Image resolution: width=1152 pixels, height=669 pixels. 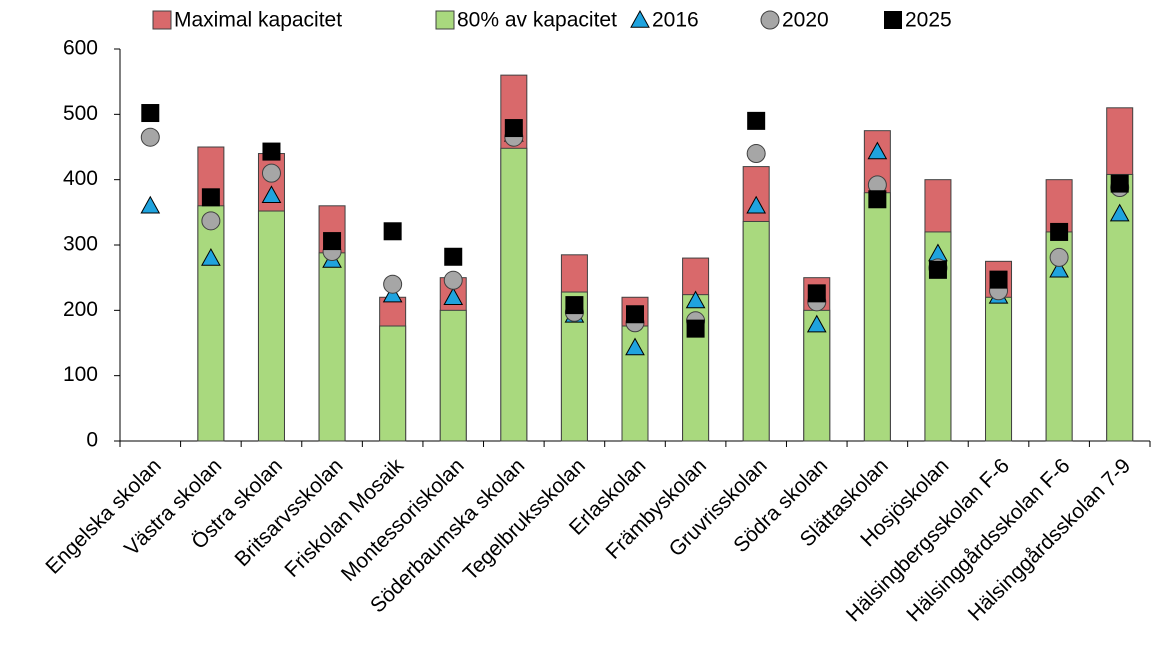 I want to click on legend-label: 2020, so click(x=805, y=20).